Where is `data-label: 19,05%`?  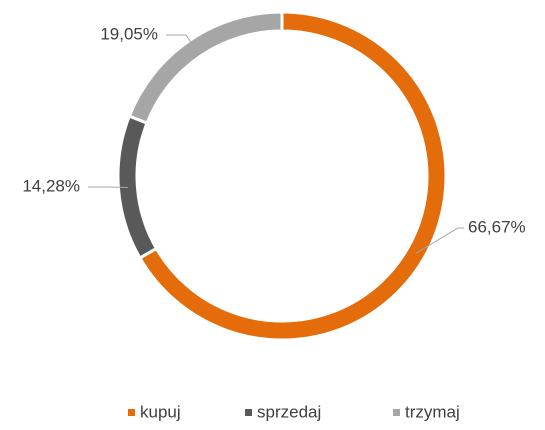
data-label: 19,05% is located at coordinates (129, 33).